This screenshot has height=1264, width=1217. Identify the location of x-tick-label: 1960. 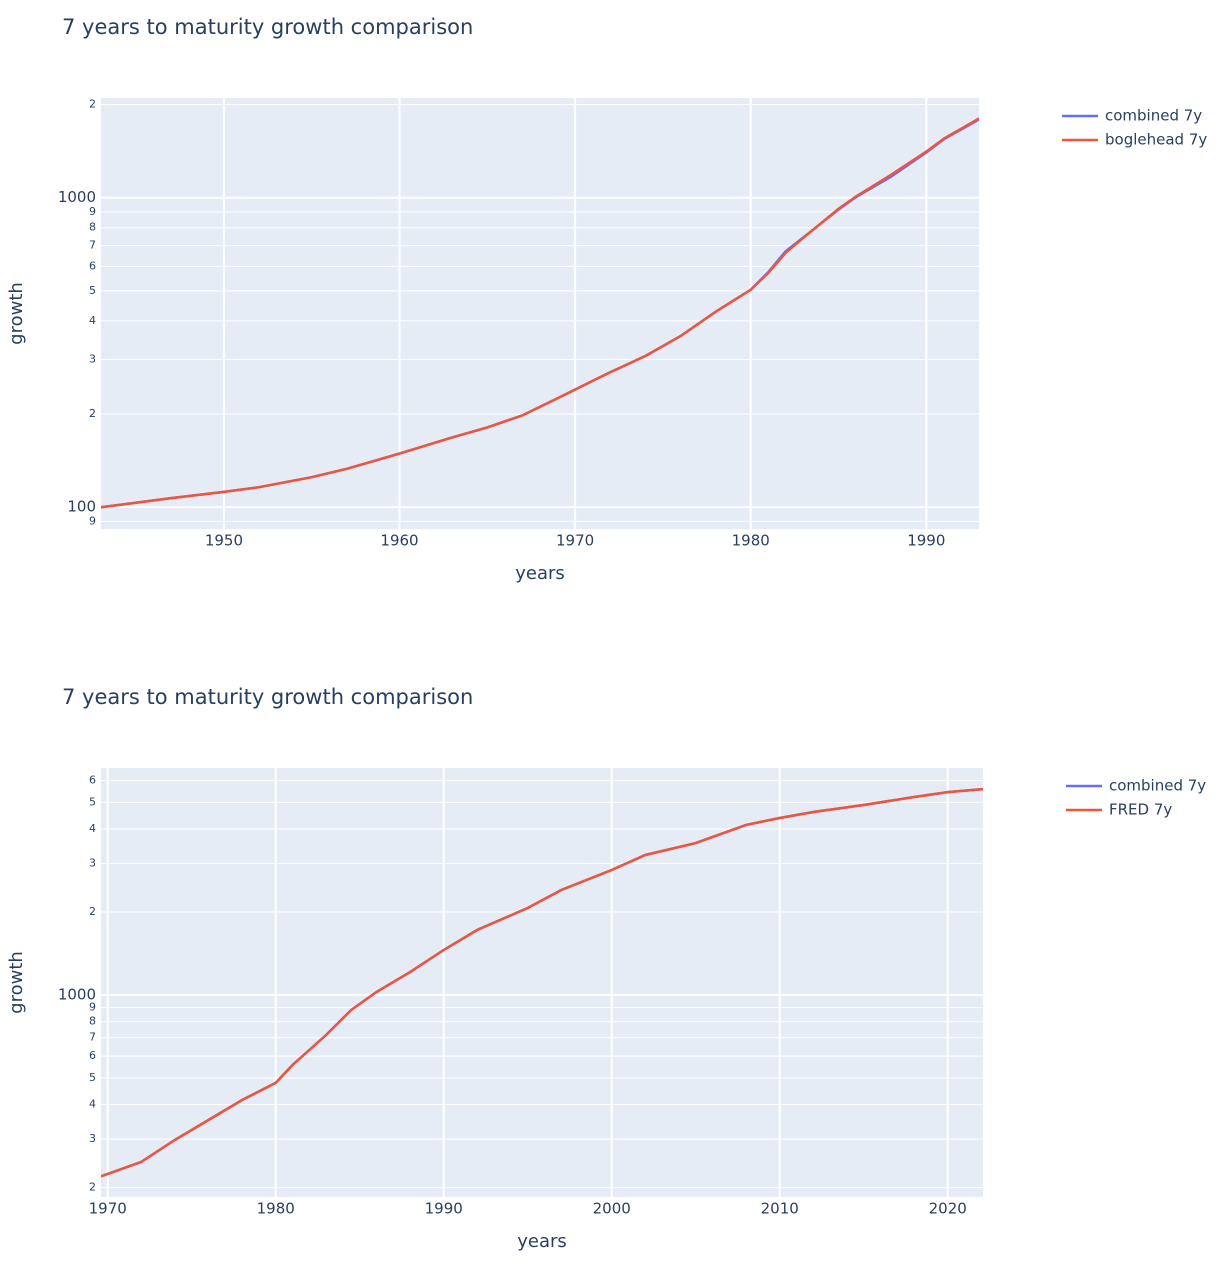
(399, 541).